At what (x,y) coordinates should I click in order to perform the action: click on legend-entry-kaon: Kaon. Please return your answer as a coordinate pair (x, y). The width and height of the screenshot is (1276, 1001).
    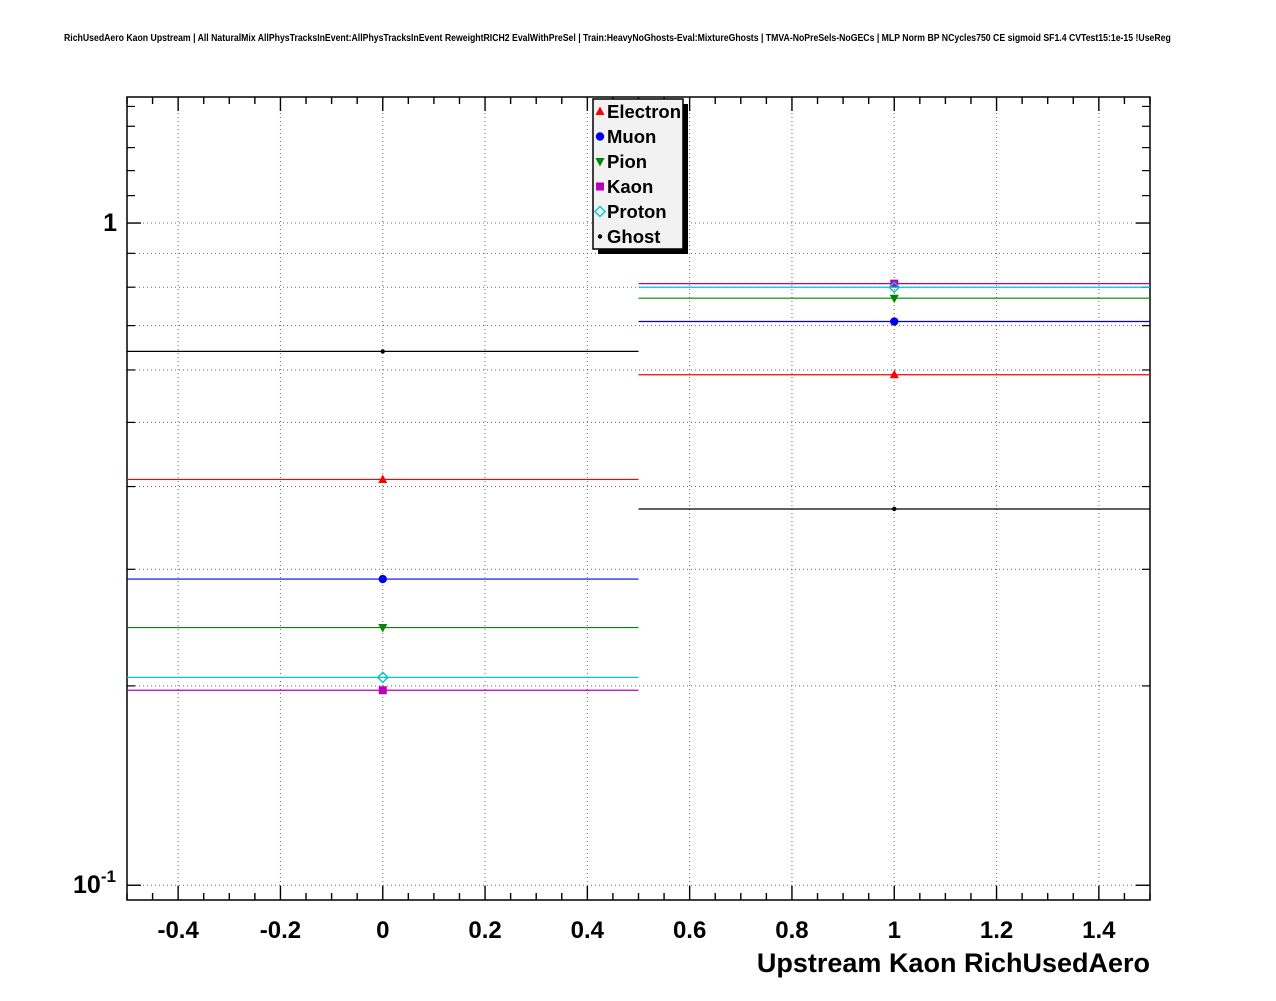
    Looking at the image, I should click on (624, 186).